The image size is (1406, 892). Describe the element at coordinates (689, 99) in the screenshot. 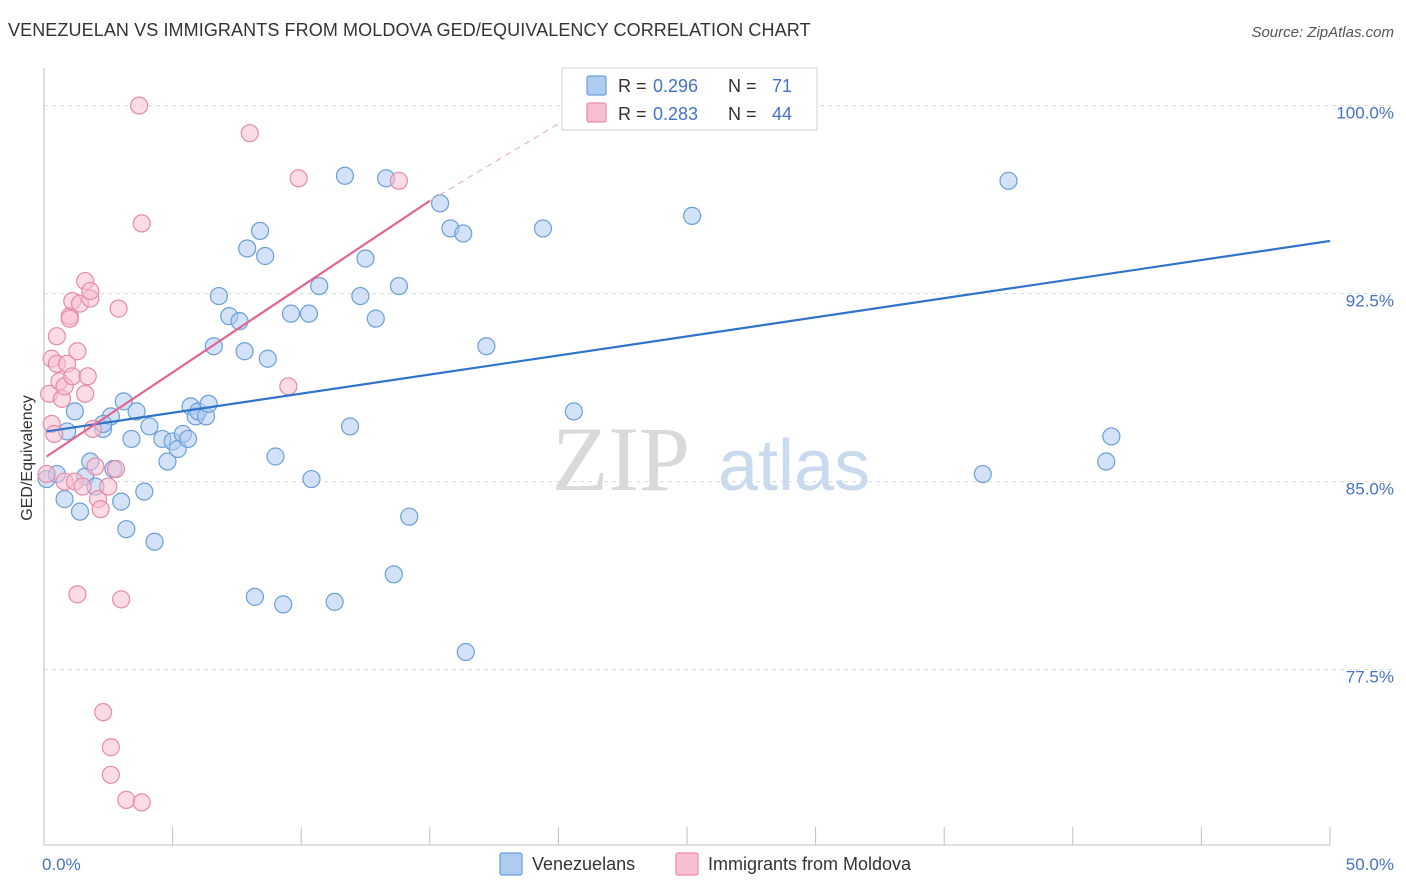

I see `stats-legend: R = 0.296 N = 71 R = 0.283 N = 44` at that location.